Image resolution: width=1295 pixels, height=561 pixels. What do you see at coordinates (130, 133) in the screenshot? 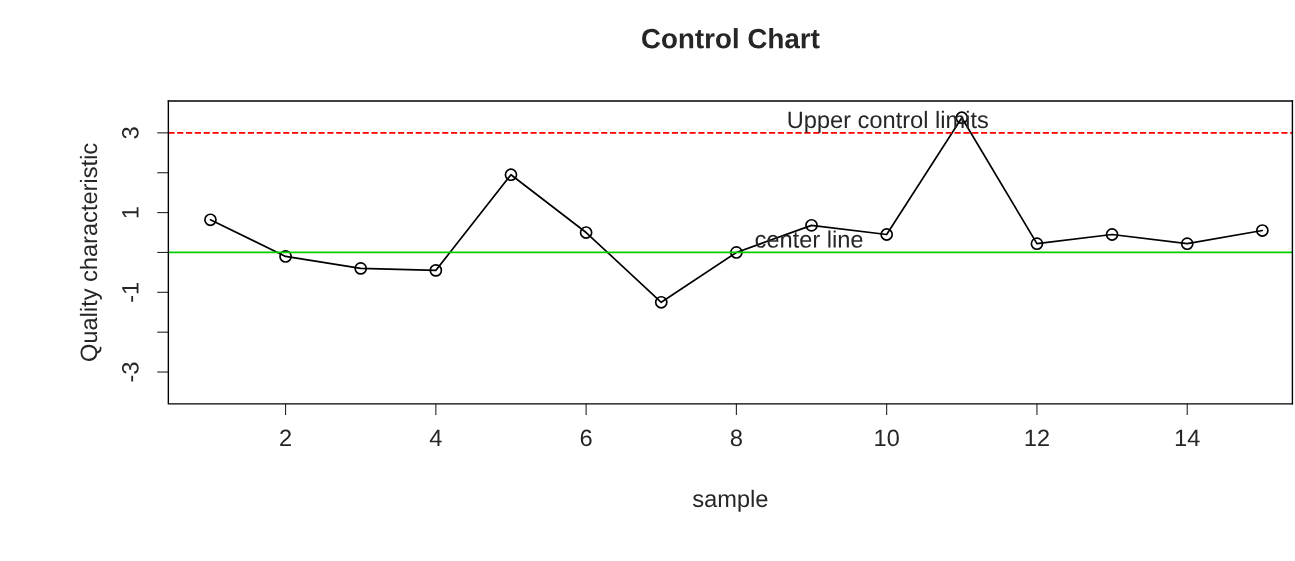
I see `y-tick-label: 3` at bounding box center [130, 133].